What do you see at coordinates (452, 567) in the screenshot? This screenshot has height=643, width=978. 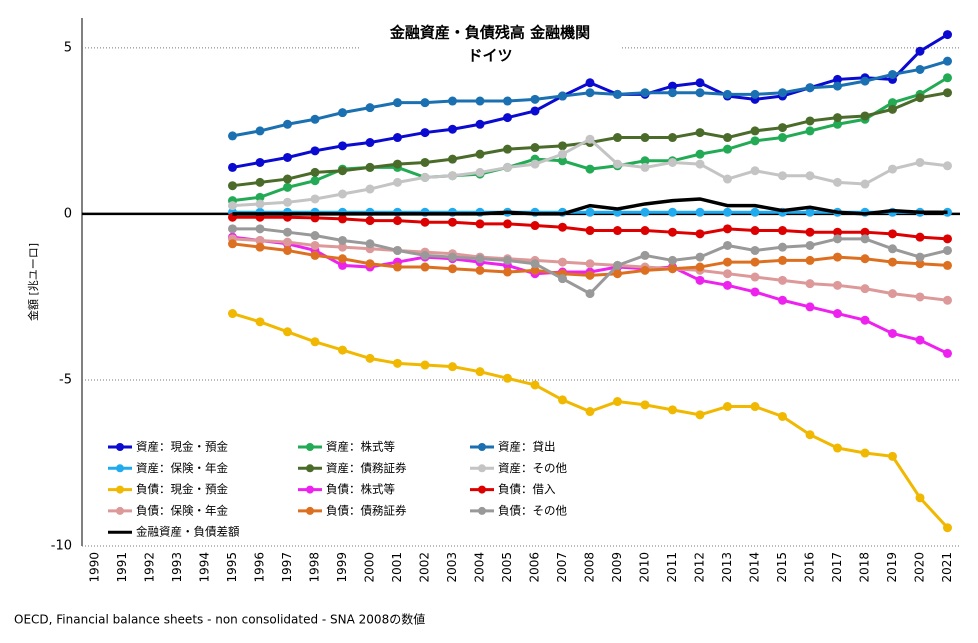 I see `x-tick-label: 2003` at bounding box center [452, 567].